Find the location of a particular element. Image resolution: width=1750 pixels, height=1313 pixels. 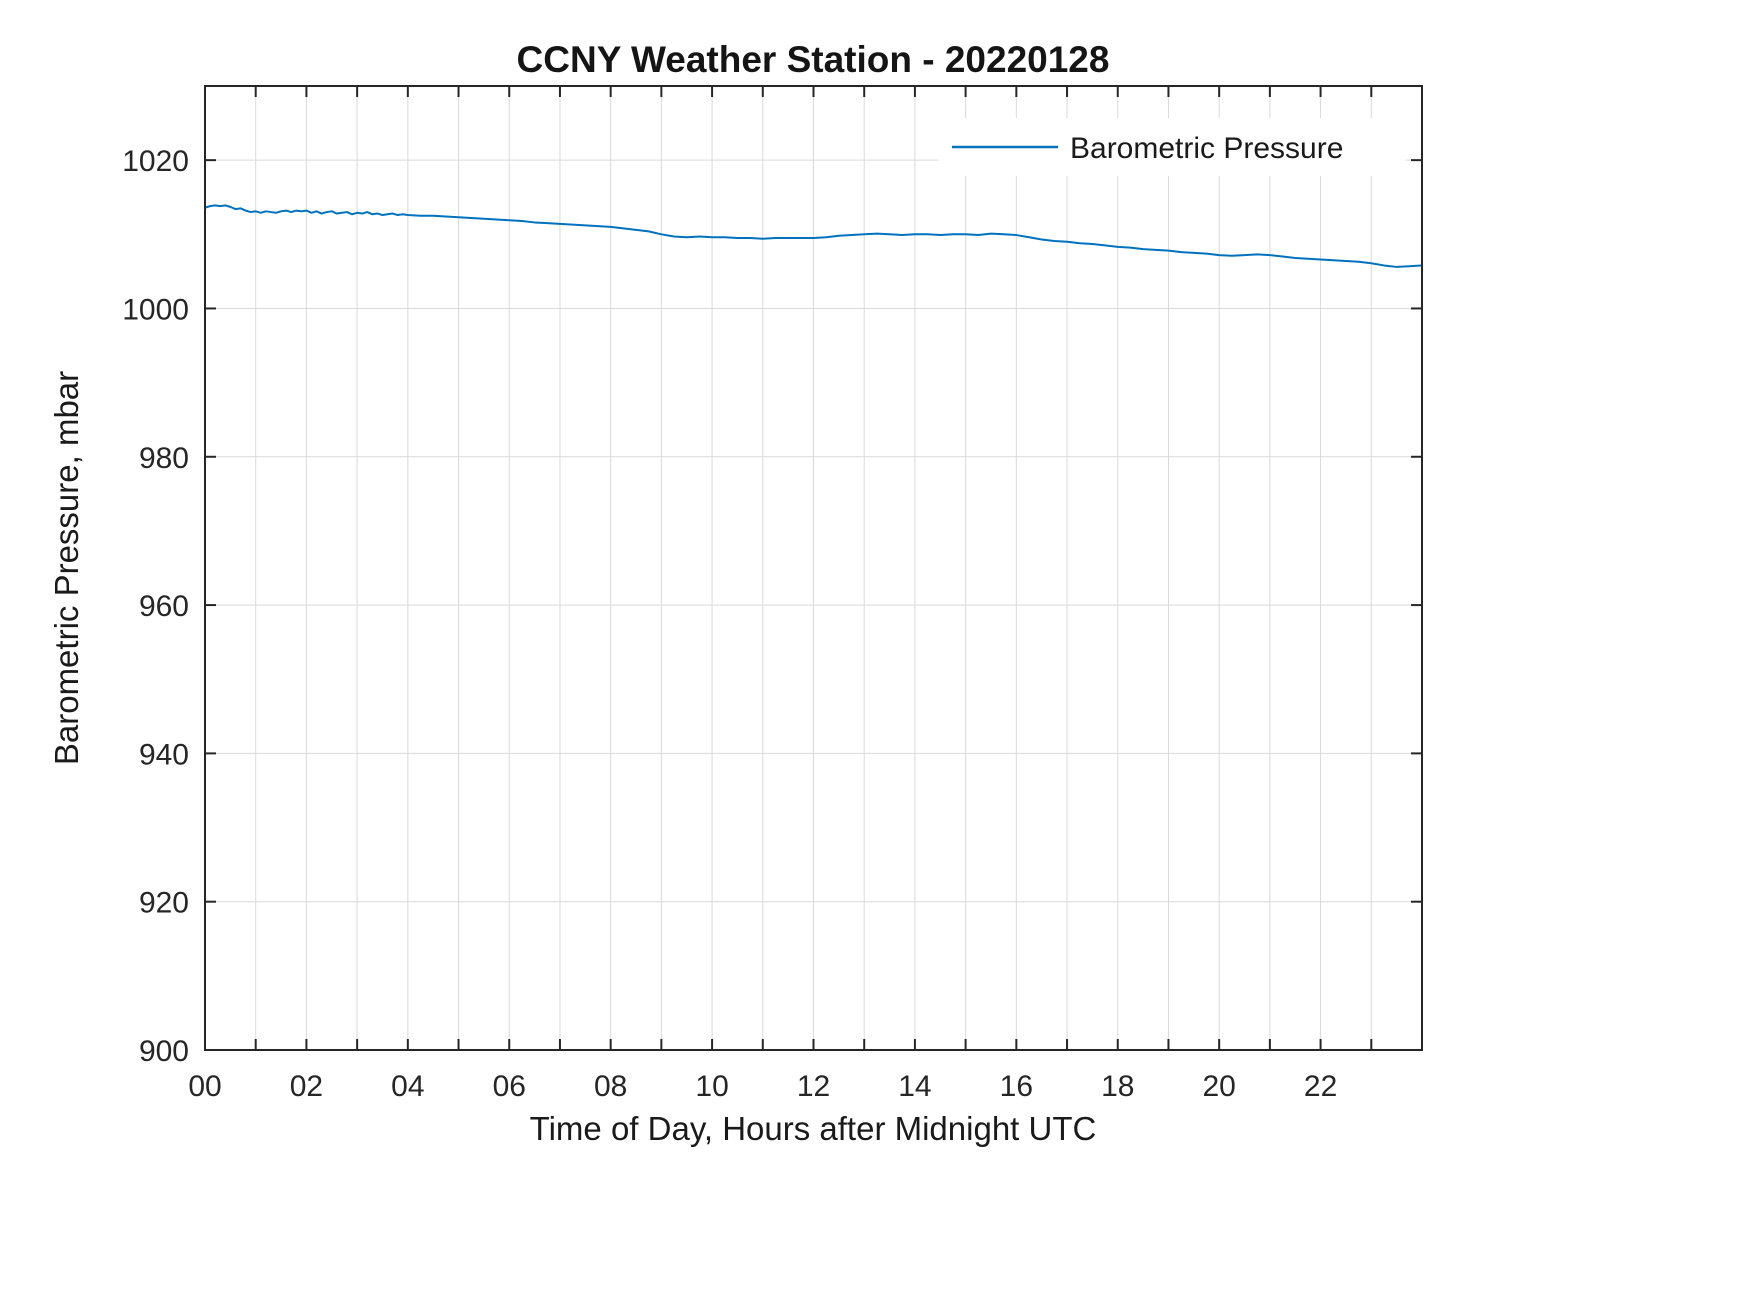

y-tick-label: 980 is located at coordinates (164, 458).